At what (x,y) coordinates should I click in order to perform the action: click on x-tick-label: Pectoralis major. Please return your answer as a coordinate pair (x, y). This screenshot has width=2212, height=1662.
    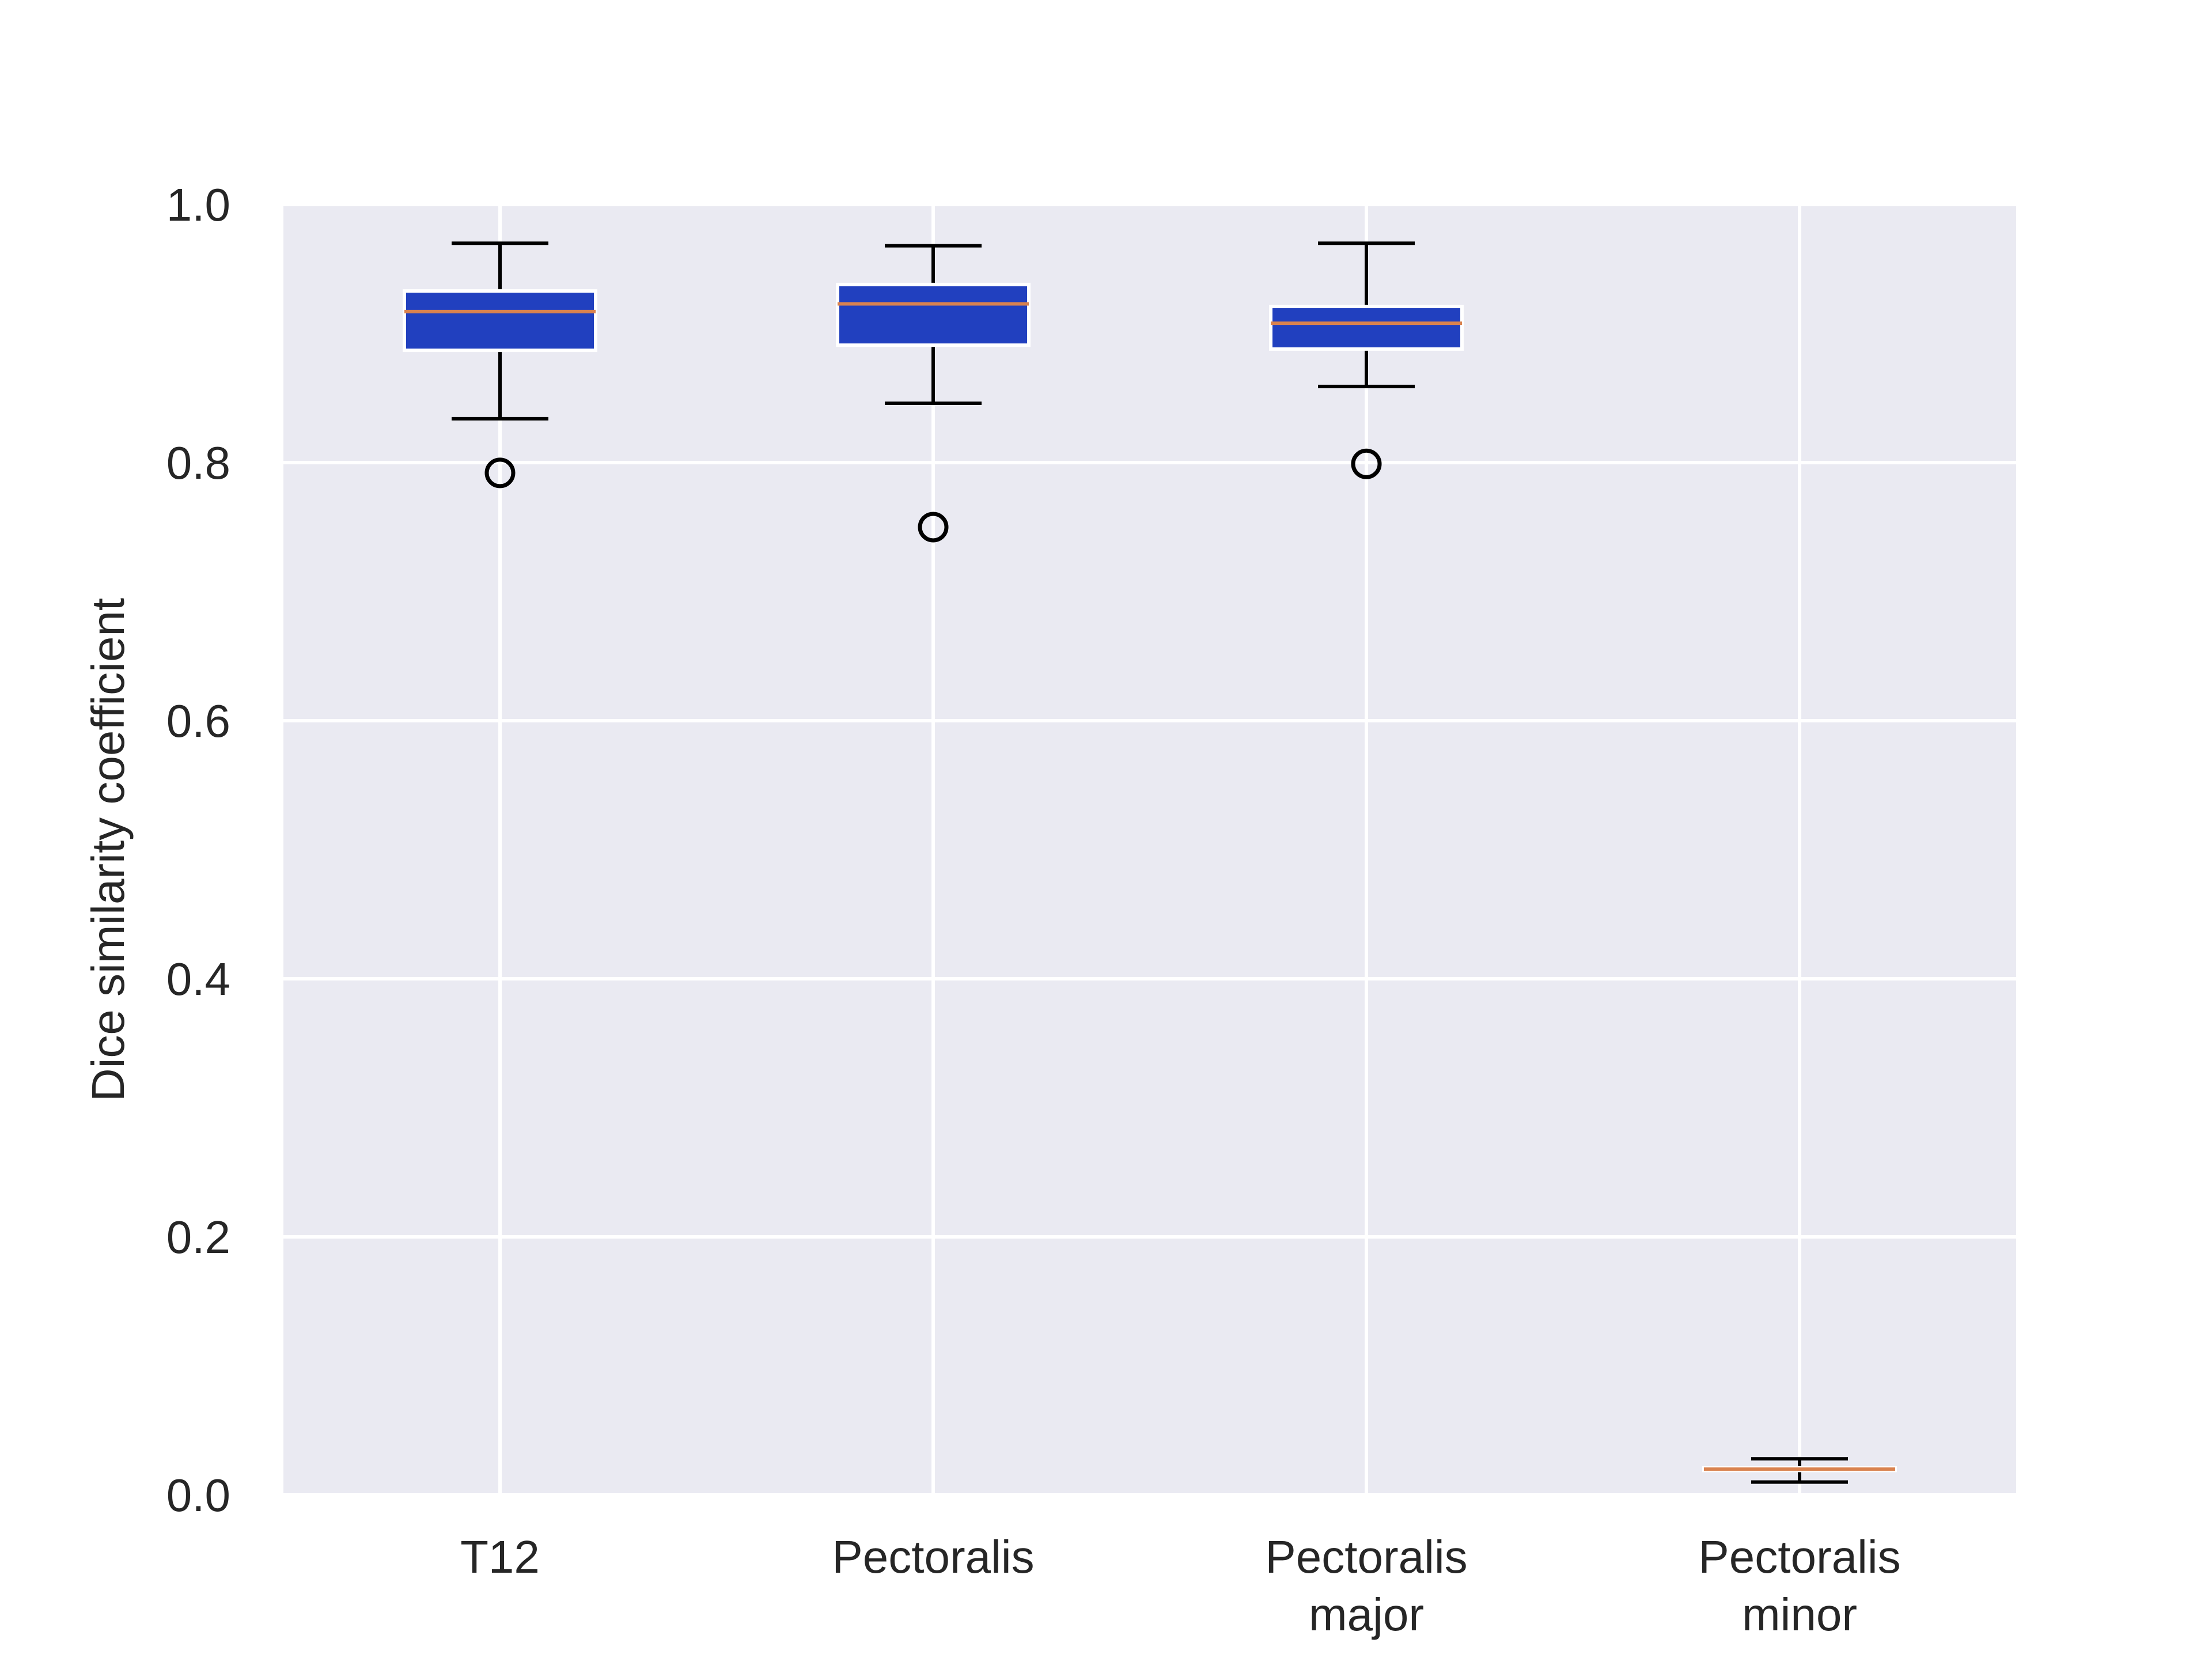
    Looking at the image, I should click on (1366, 1585).